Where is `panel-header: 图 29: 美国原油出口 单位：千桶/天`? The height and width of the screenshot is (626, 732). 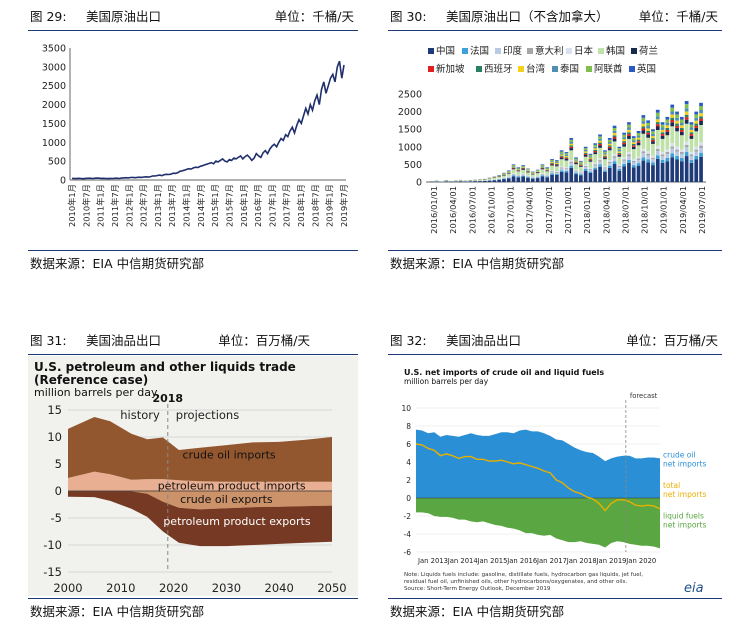
panel-header: 图 29: 美国原油出口 单位：千桶/天 is located at coordinates (193, 17).